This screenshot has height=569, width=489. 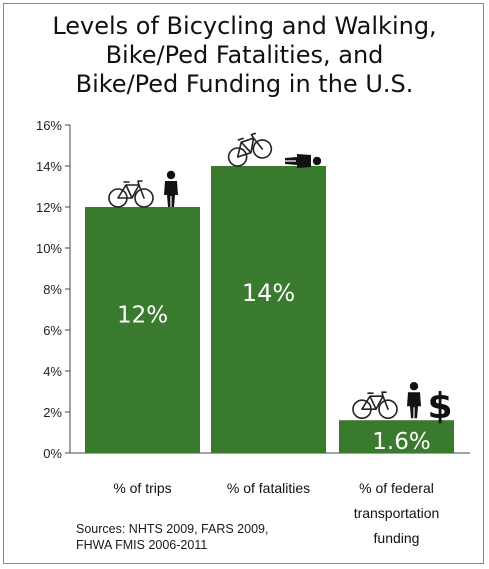 I want to click on sources-line-2: FHWA FMIS 2006-2011, so click(x=142, y=545).